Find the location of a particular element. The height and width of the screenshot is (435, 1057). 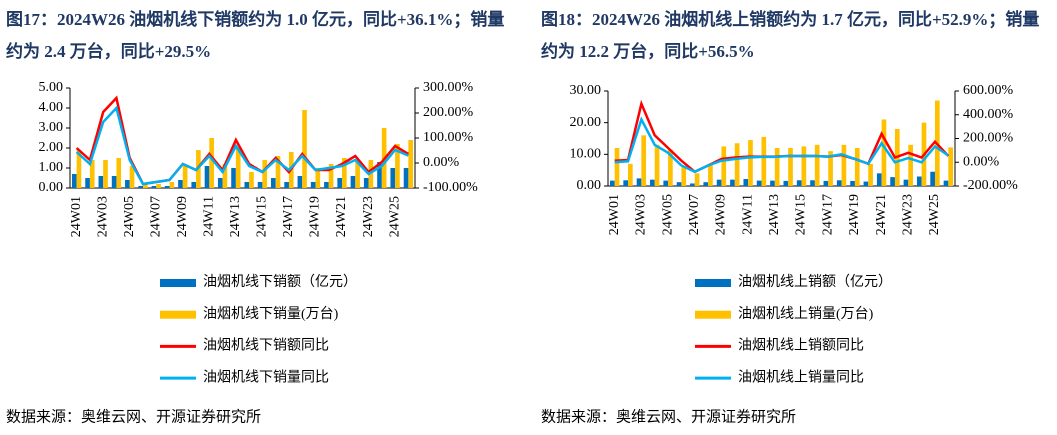

y-tick-label: 10.00 is located at coordinates (586, 154).